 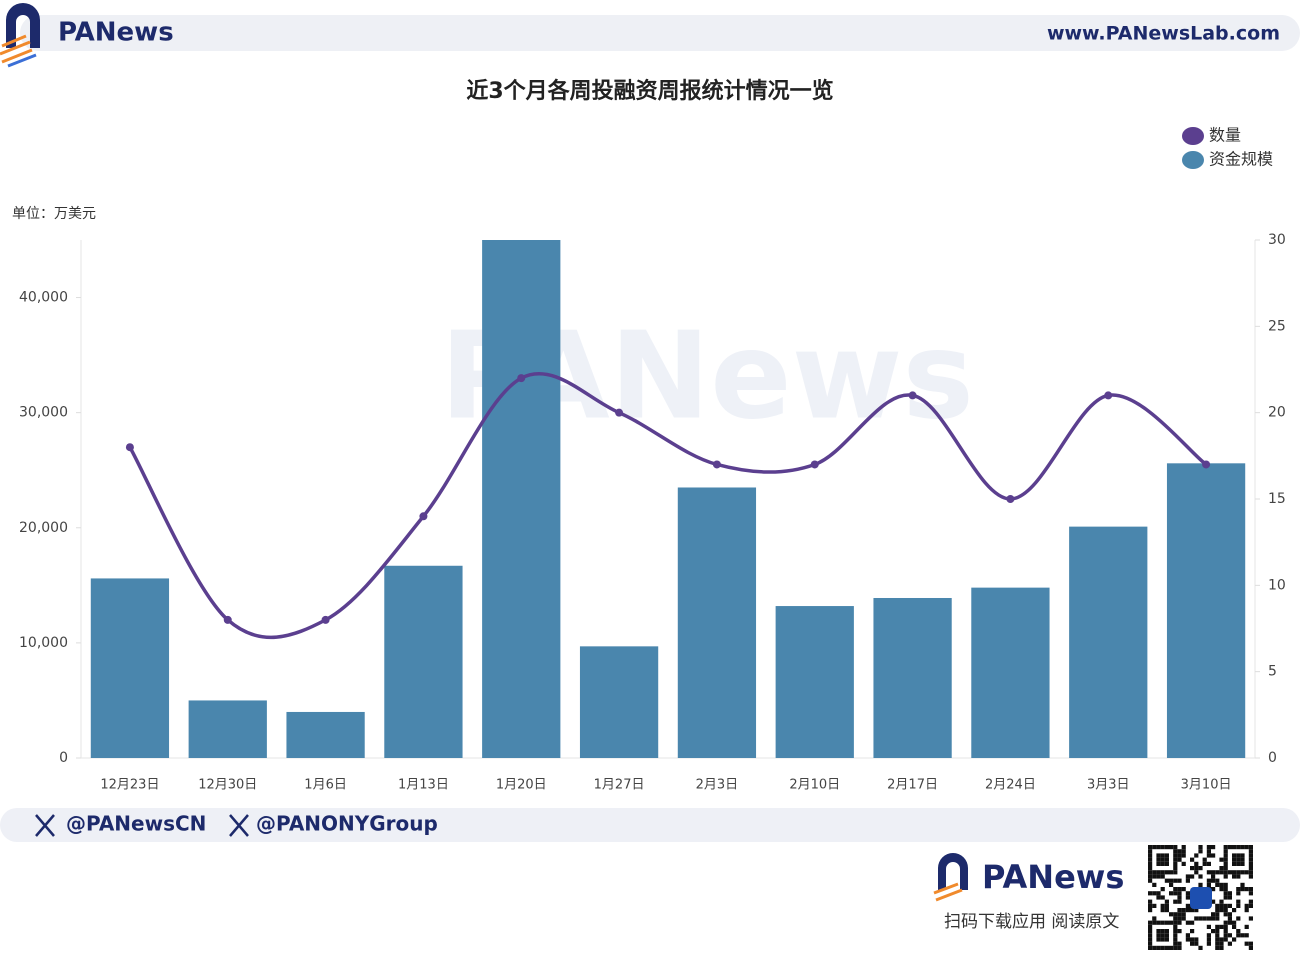 I want to click on x-tick-label: 12月23日, so click(x=129, y=785).